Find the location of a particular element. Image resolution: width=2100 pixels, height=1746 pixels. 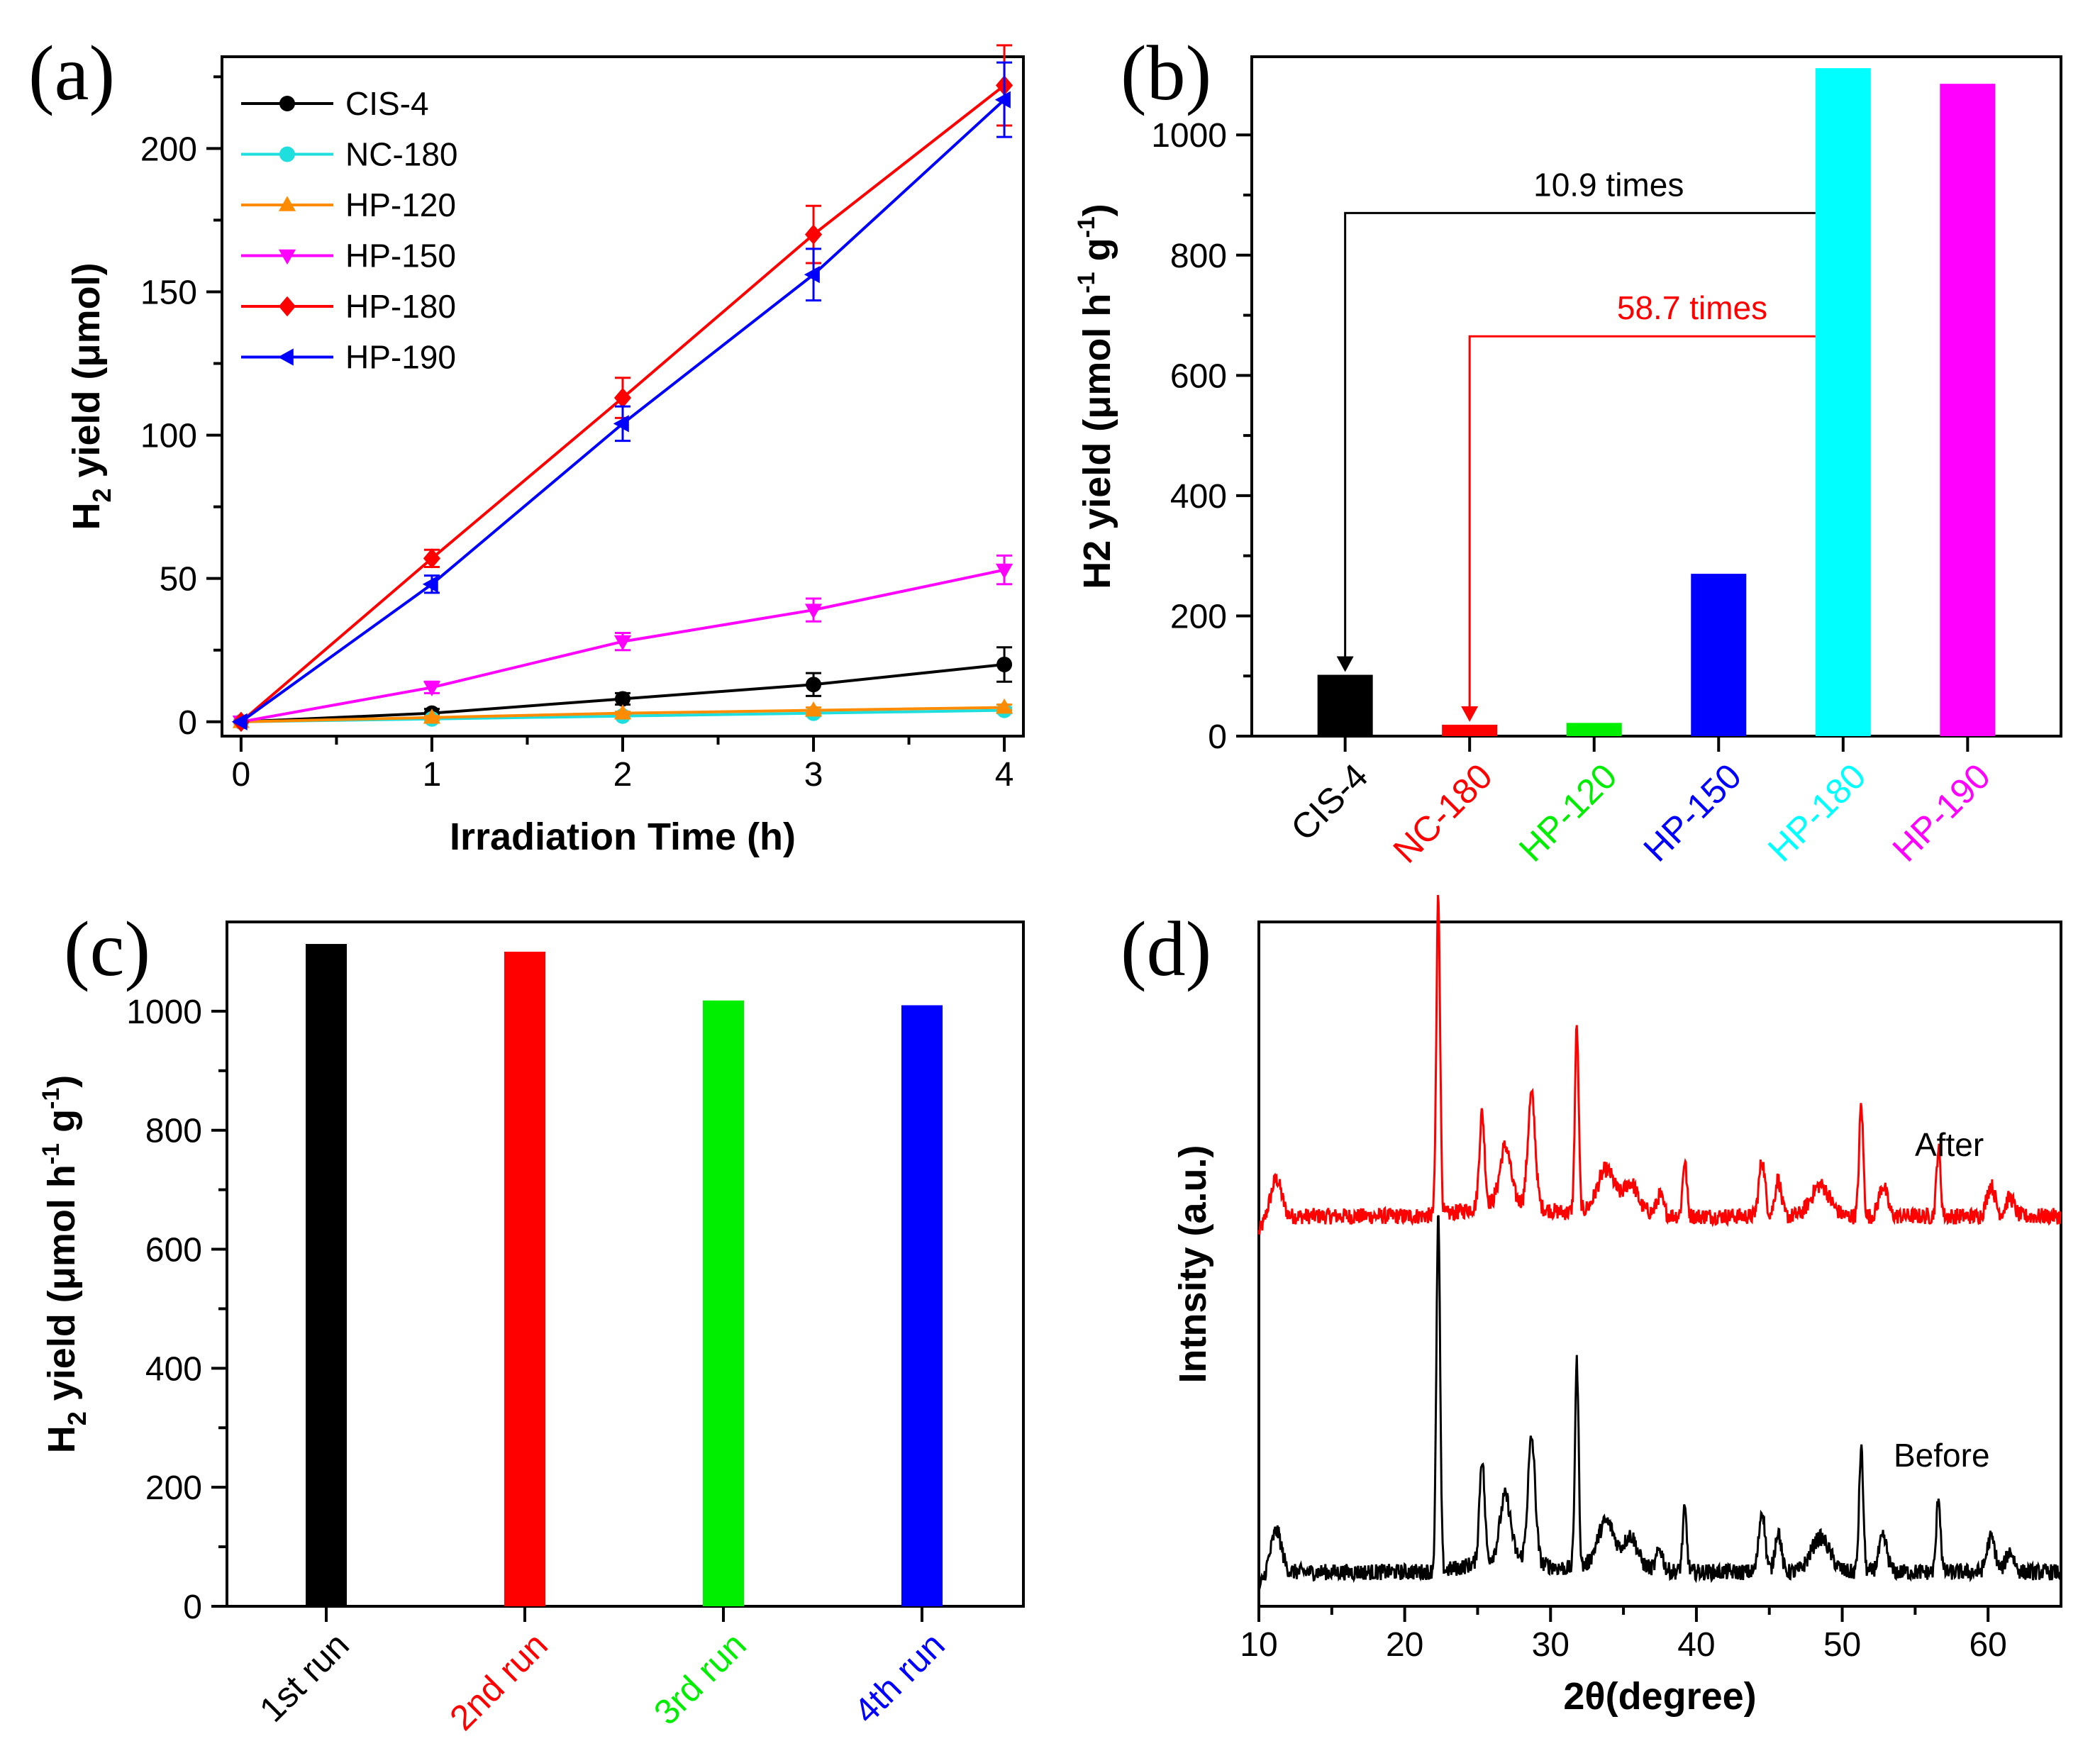

panel-c-y-tick-label: 200 is located at coordinates (173, 1488).